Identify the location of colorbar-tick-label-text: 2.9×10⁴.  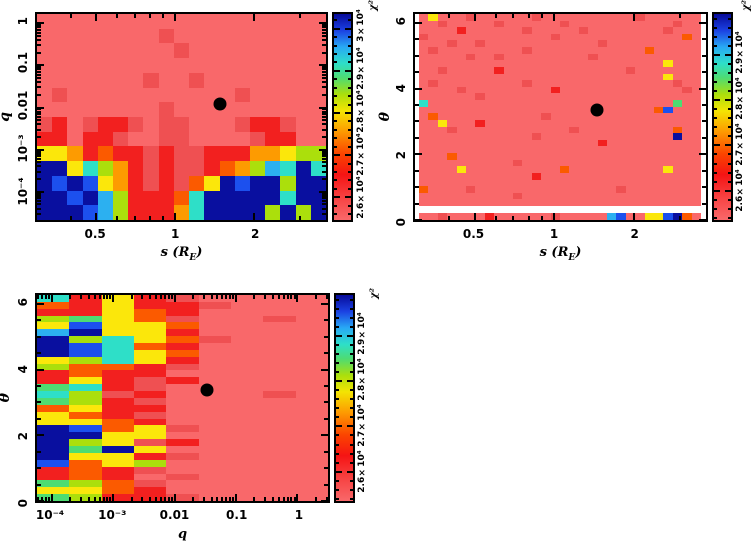
(740, 52).